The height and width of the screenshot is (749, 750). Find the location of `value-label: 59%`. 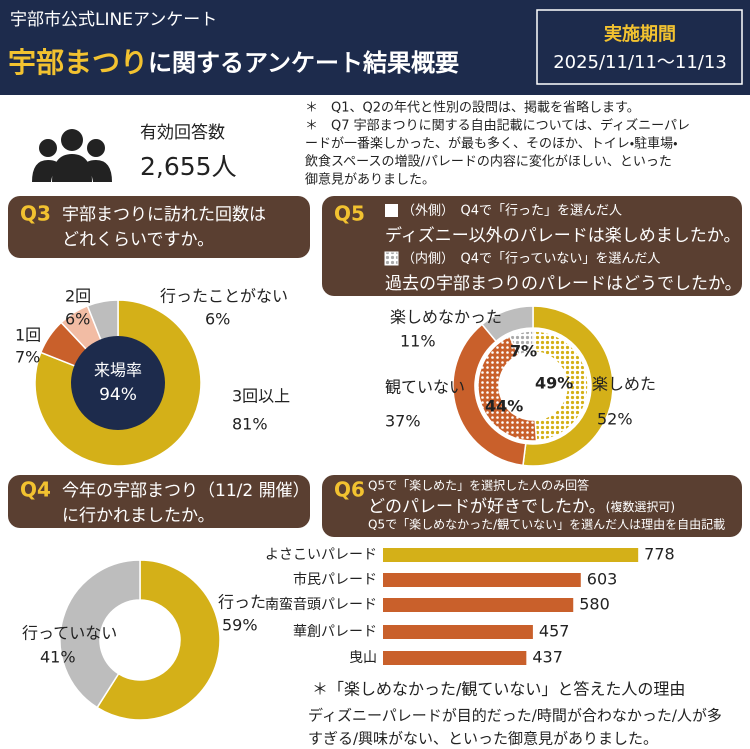

value-label: 59% is located at coordinates (240, 625).